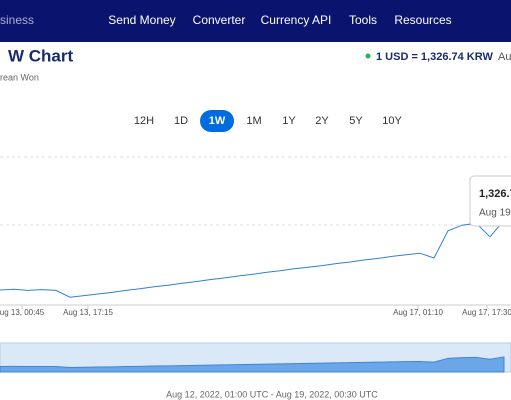  What do you see at coordinates (289, 121) in the screenshot?
I see `range-button: 1Y` at bounding box center [289, 121].